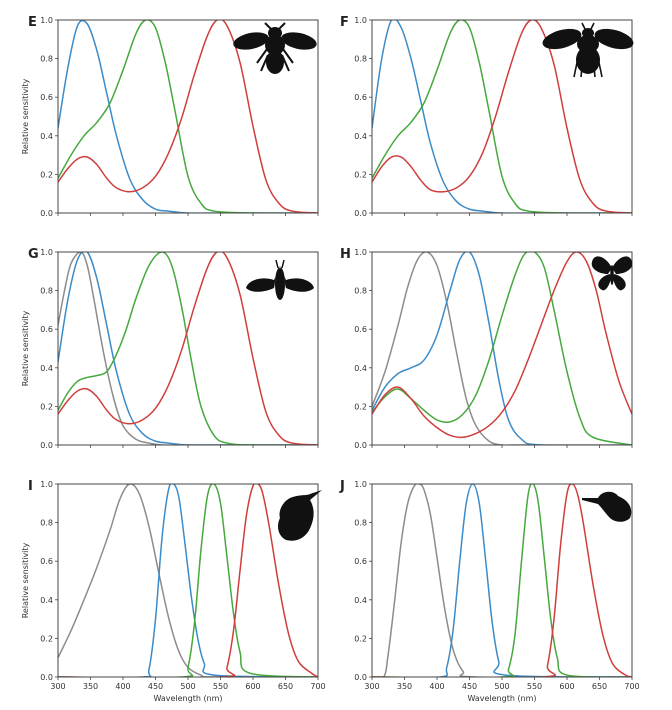 The width and height of the screenshot is (672, 710). I want to click on panel-letter: F, so click(344, 22).